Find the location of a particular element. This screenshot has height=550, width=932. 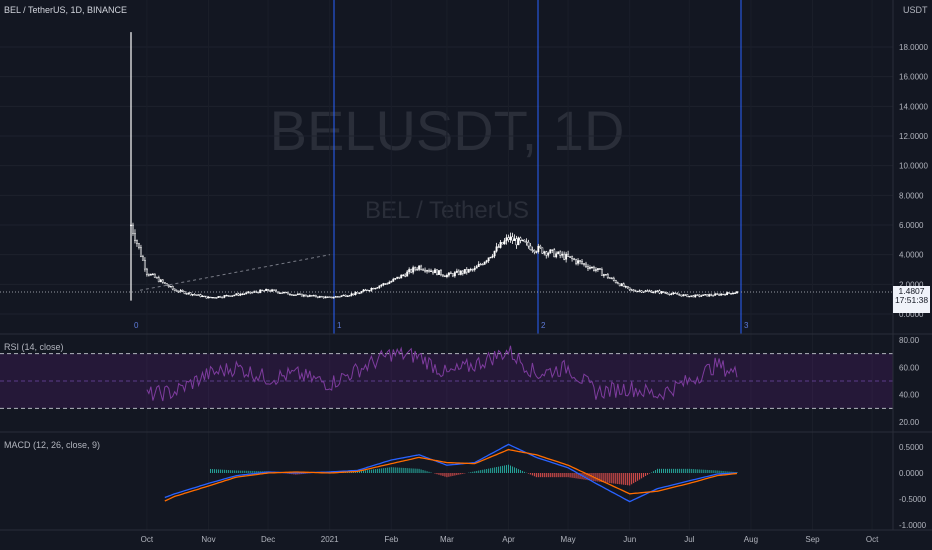

rsi-pane is located at coordinates (446, 377).